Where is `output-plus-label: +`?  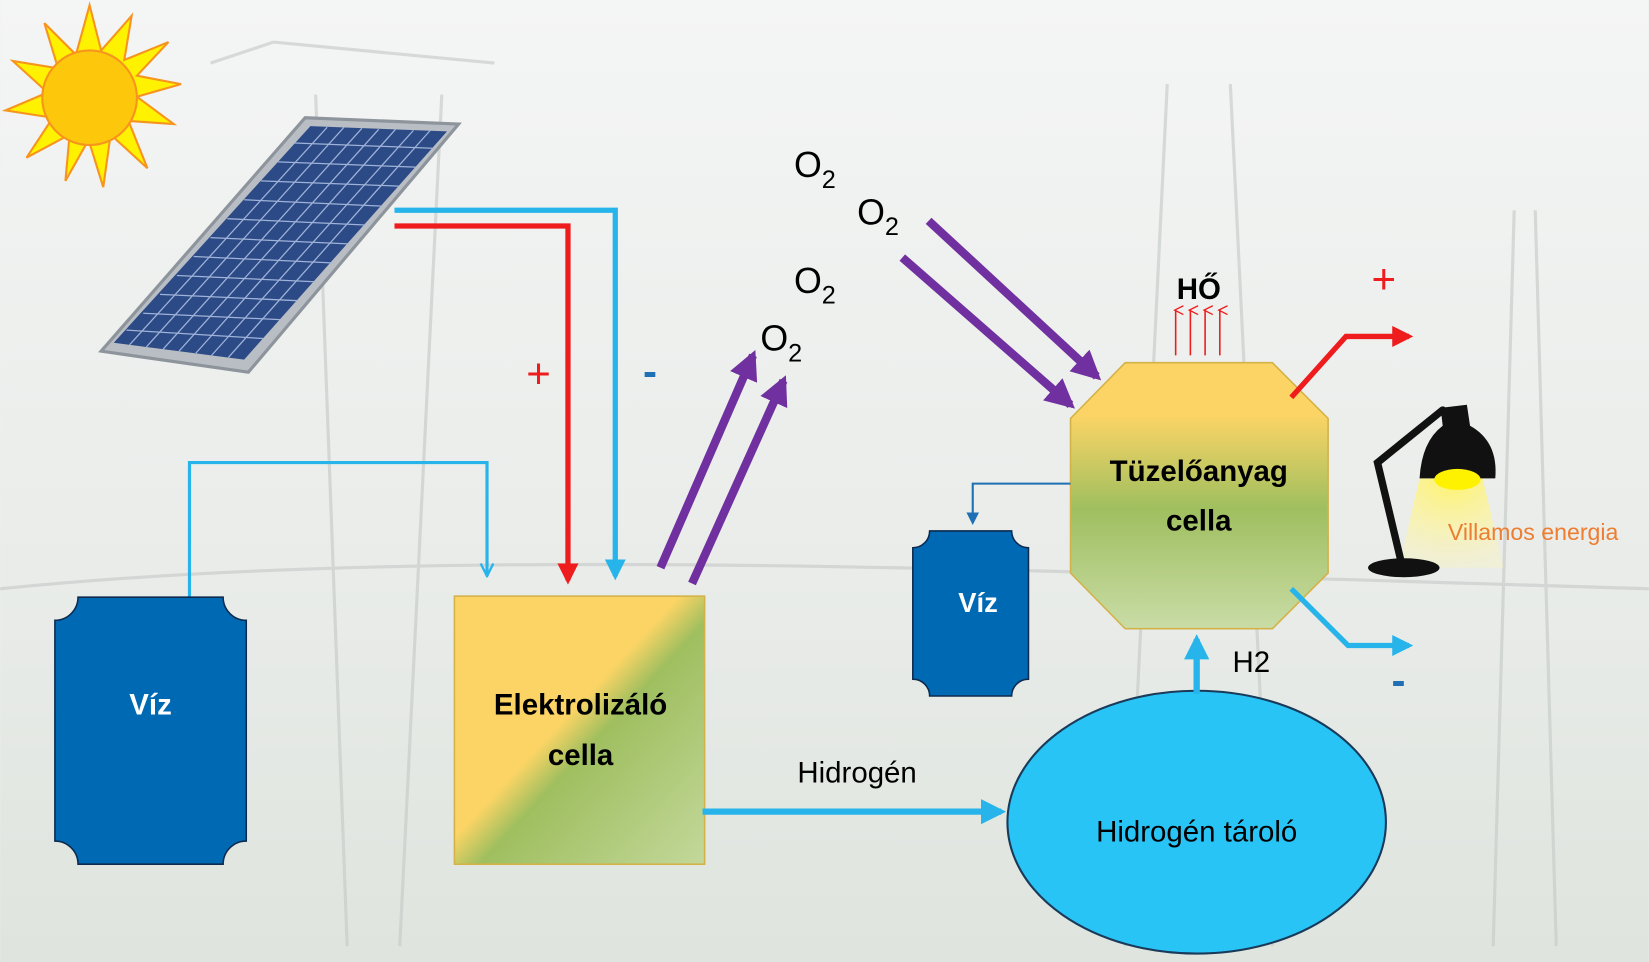
output-plus-label: + is located at coordinates (1384, 278).